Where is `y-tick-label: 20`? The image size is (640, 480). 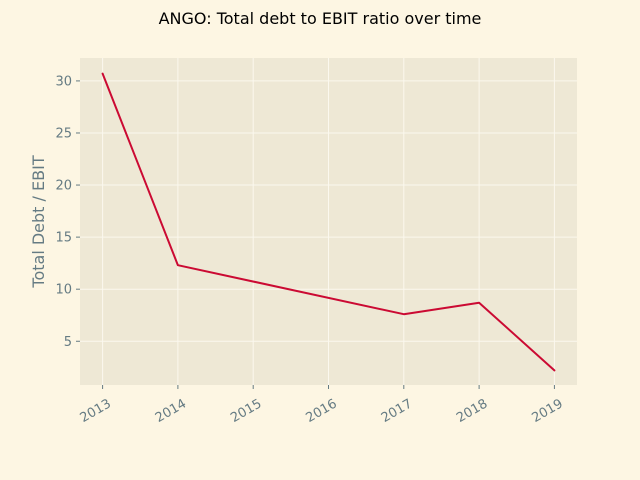 y-tick-label: 20 is located at coordinates (63, 186).